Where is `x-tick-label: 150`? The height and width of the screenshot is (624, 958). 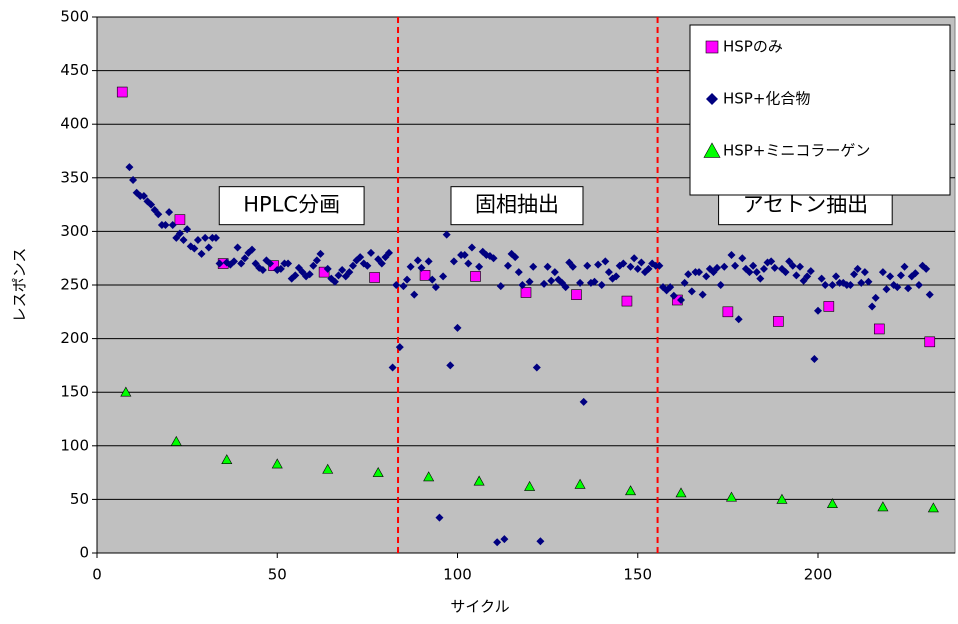 x-tick-label: 150 is located at coordinates (637, 575).